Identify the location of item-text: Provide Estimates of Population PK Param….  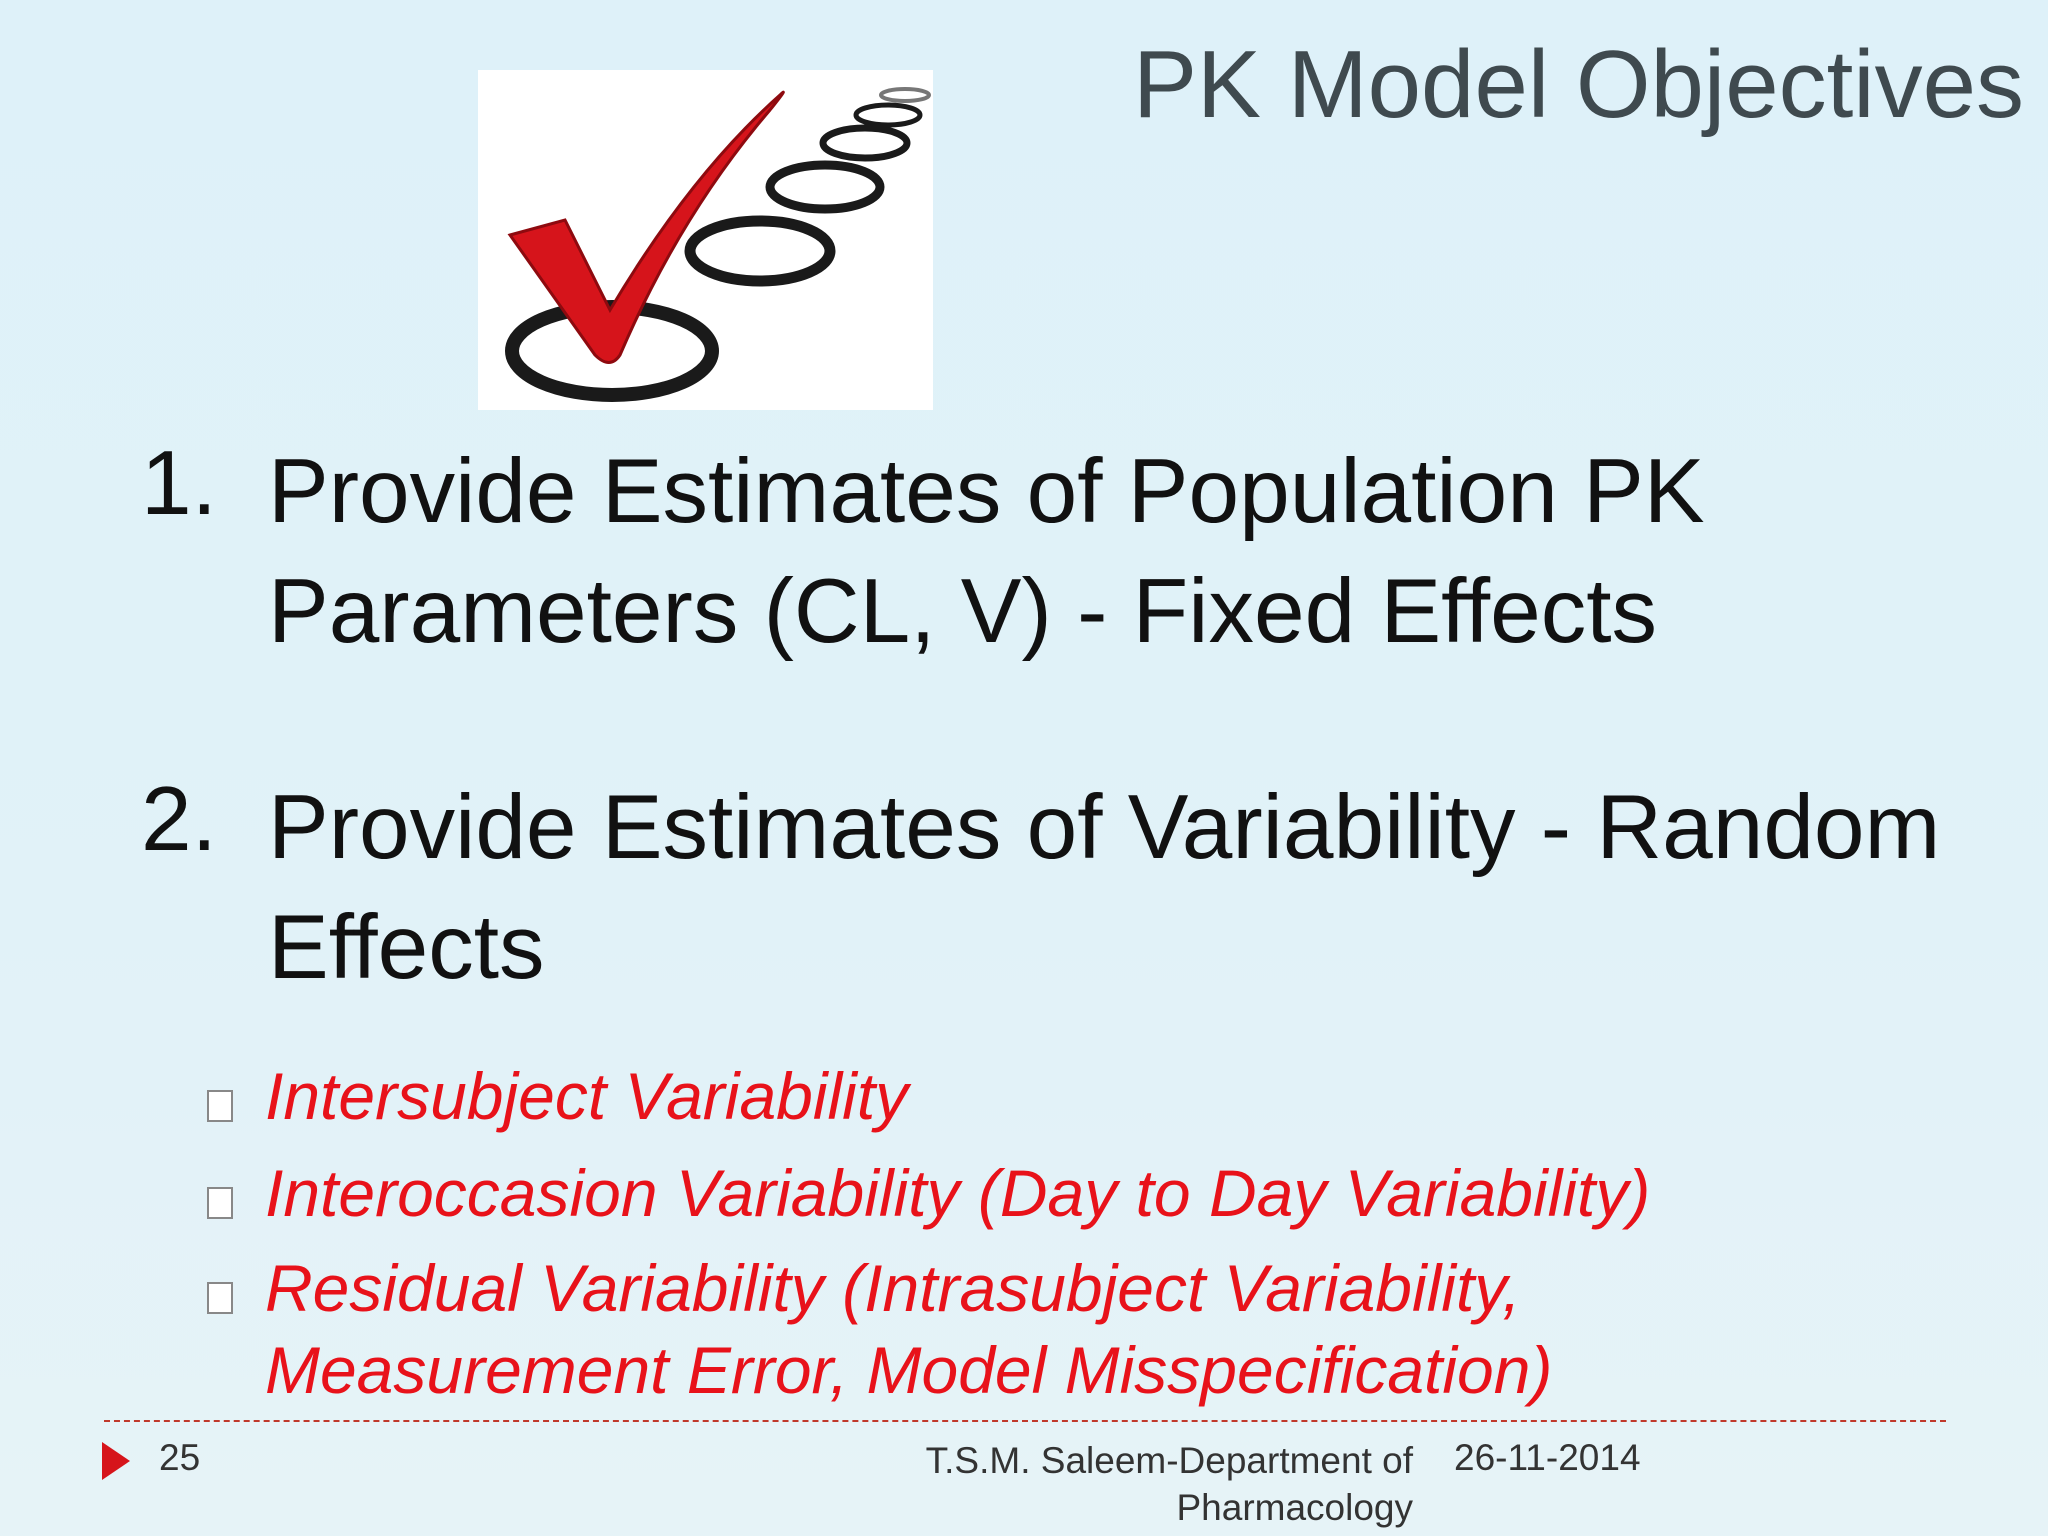
(986, 551).